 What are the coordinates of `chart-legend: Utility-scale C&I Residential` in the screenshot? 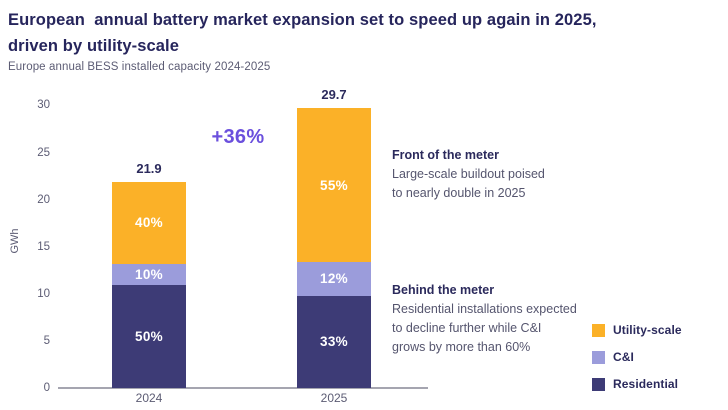 It's located at (637, 362).